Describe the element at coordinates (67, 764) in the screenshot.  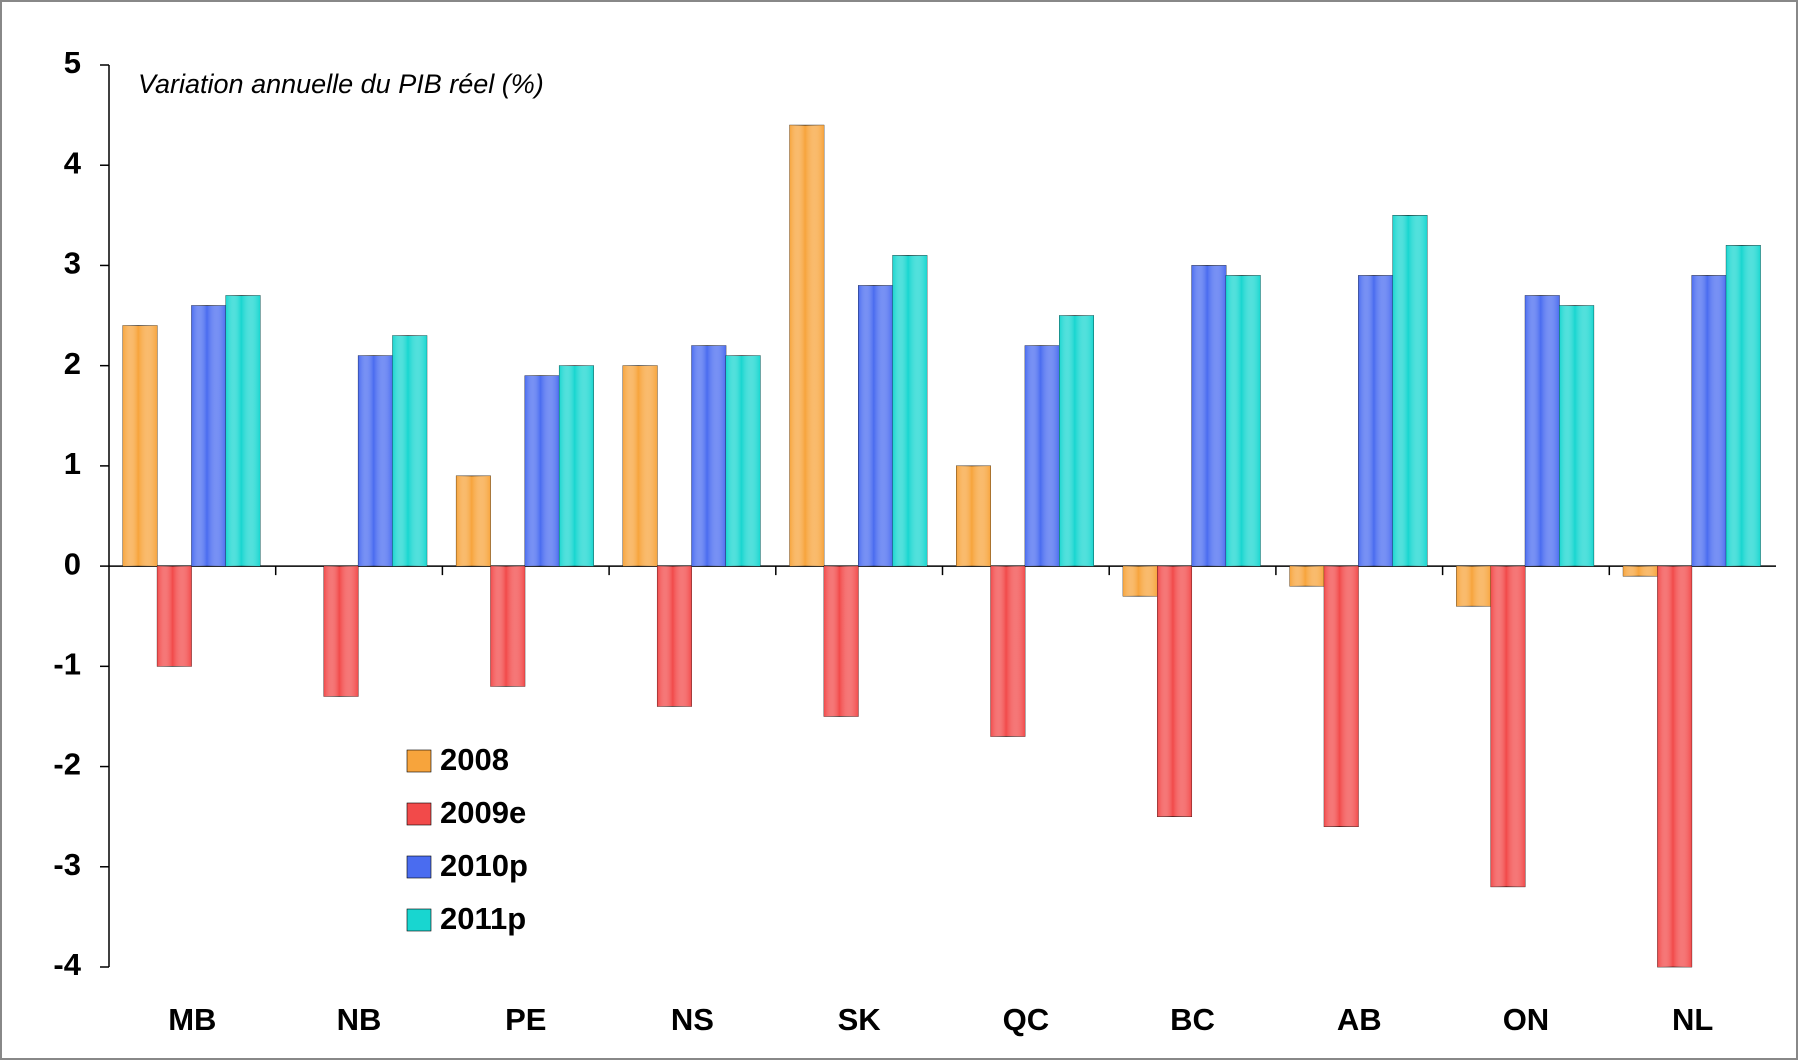
I see `y-tick-label: -2` at that location.